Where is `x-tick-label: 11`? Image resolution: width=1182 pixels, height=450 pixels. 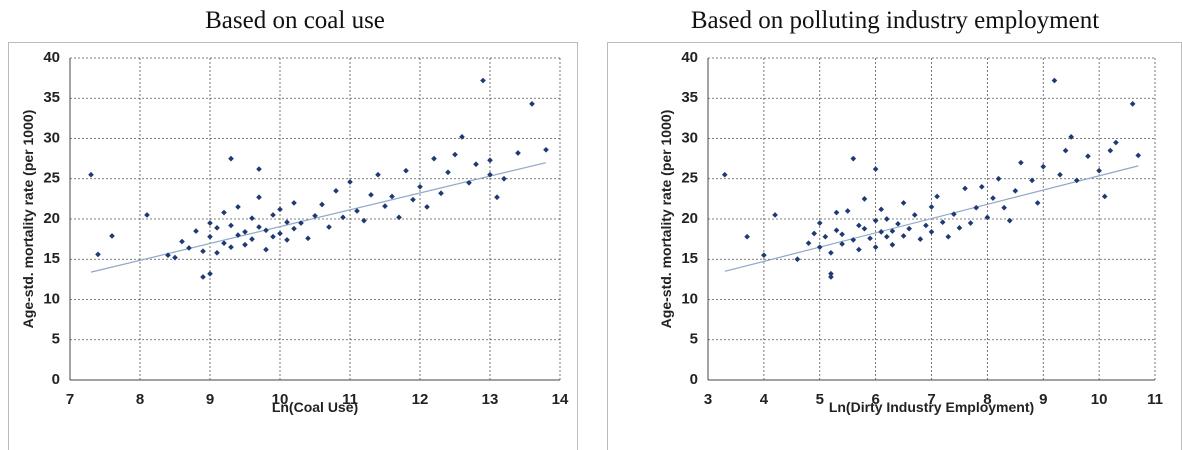
x-tick-label: 11 is located at coordinates (350, 399).